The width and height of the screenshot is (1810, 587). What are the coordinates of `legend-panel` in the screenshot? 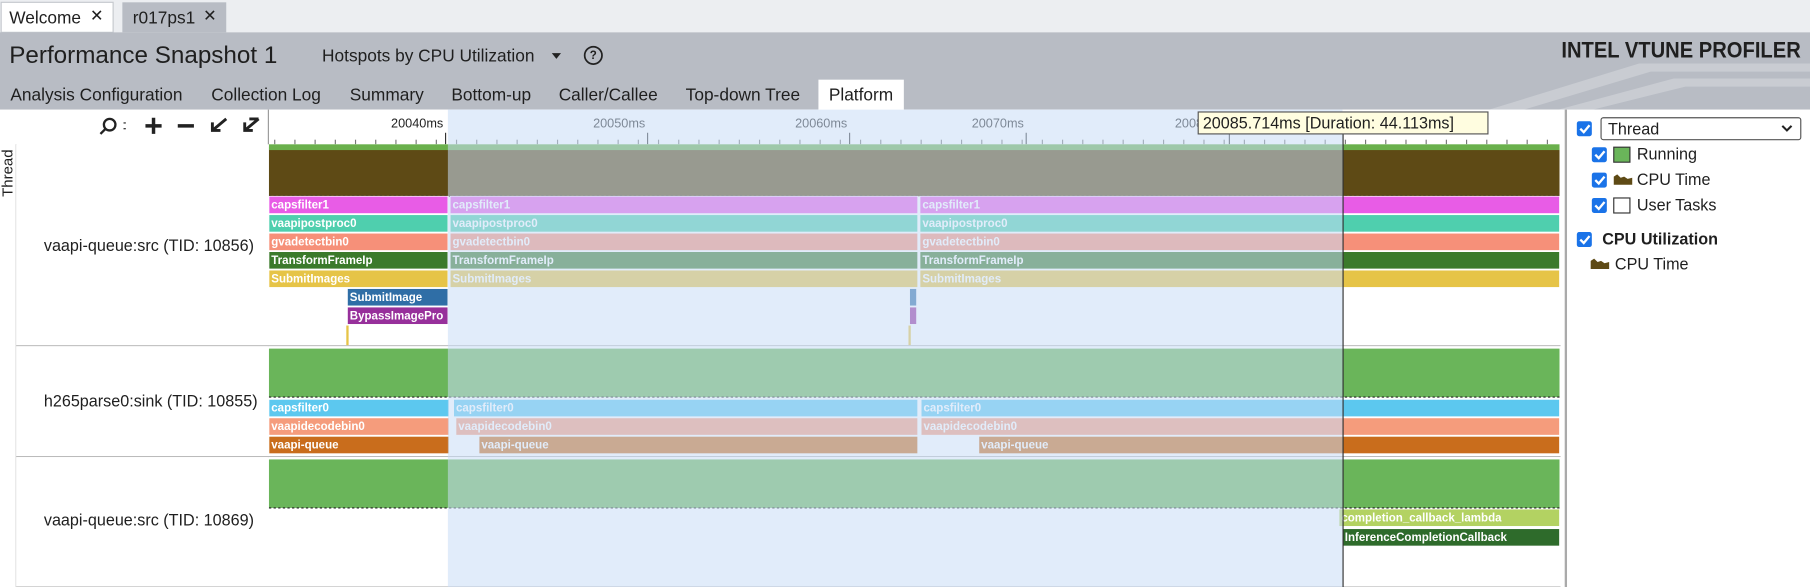 It's located at (1685, 348).